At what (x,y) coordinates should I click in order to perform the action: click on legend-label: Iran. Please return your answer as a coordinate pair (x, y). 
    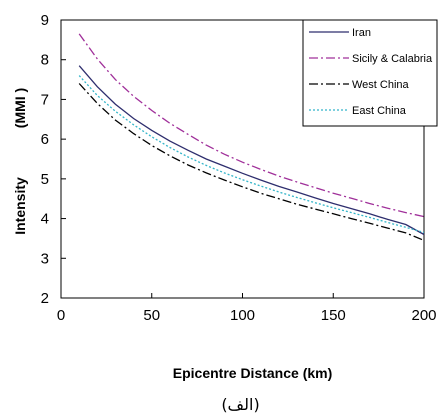
    Looking at the image, I should click on (361, 33).